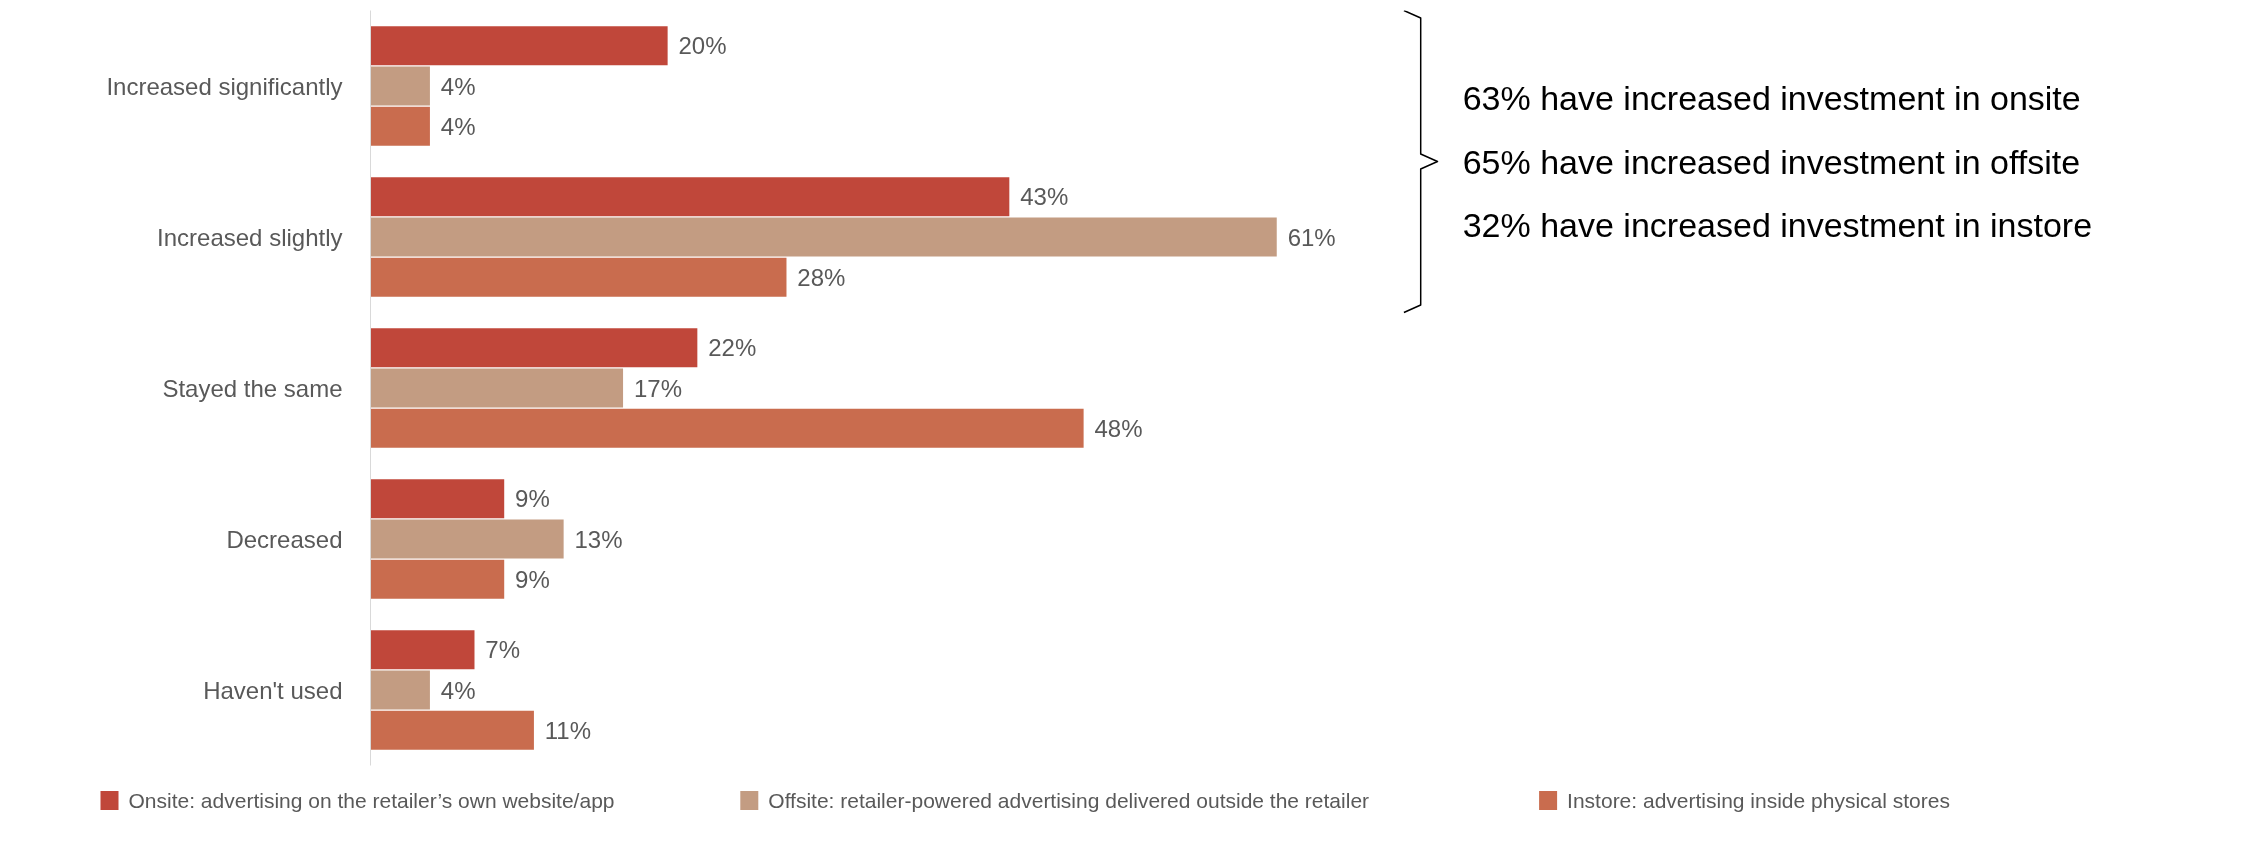 This screenshot has height=847, width=2244. I want to click on text: 32% have increased investment in instore, so click(1777, 224).